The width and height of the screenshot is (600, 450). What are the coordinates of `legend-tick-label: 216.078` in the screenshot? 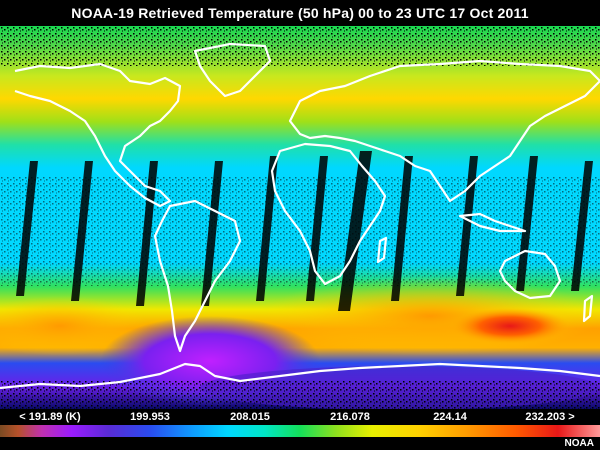 It's located at (350, 417).